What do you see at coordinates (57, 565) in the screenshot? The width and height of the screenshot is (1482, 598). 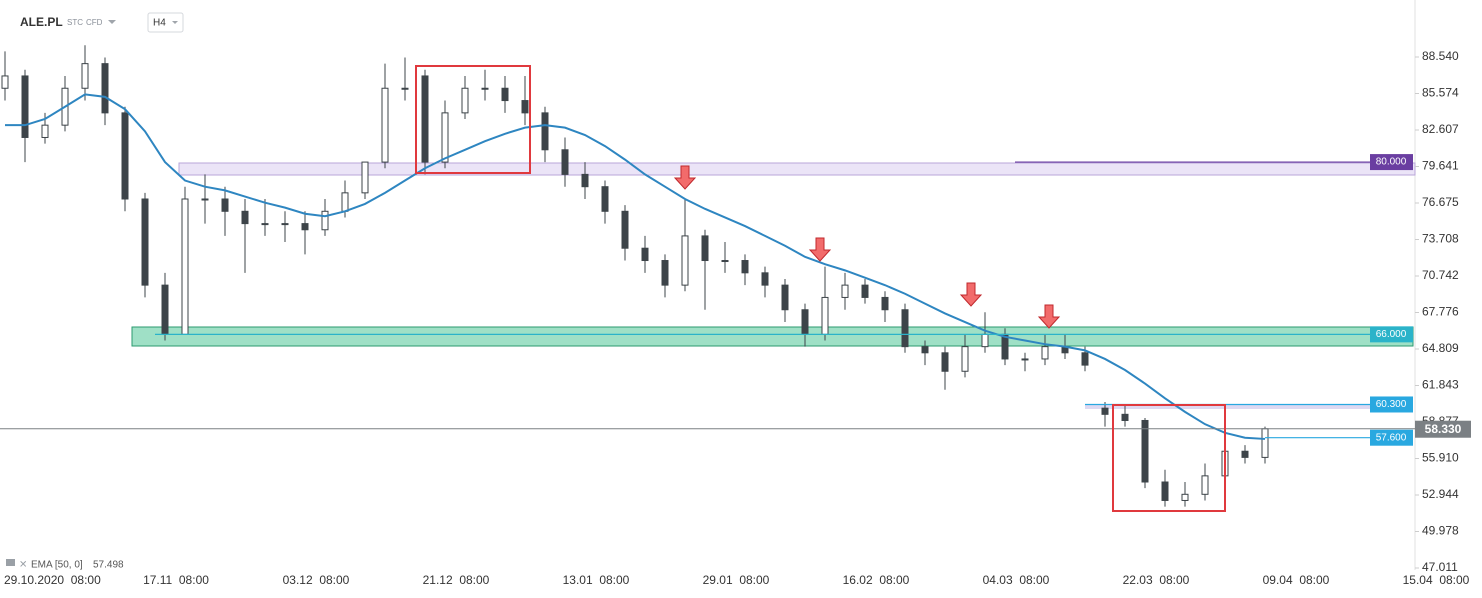 I see `indicator-label: EMA [50, 0]` at bounding box center [57, 565].